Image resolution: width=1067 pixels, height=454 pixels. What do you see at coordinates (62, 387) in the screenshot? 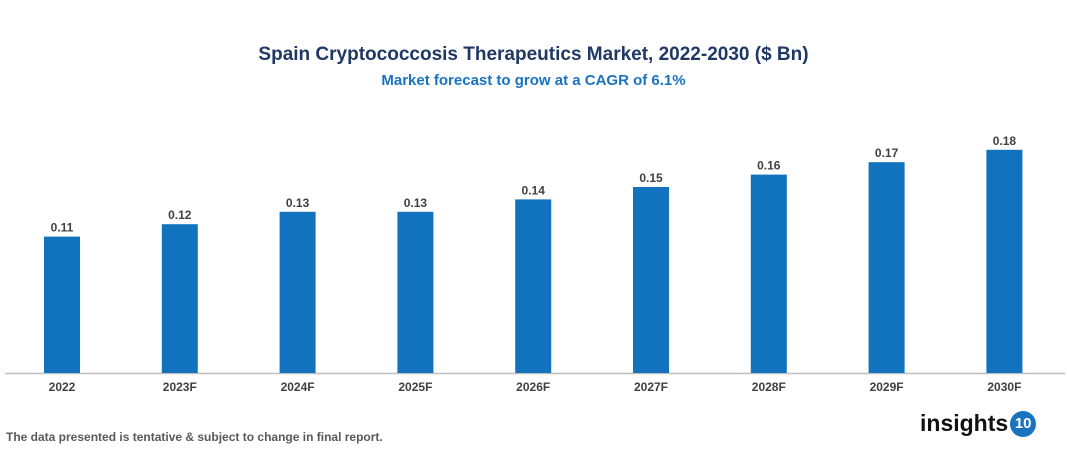
I see `x-tick-label-2022: 2022` at bounding box center [62, 387].